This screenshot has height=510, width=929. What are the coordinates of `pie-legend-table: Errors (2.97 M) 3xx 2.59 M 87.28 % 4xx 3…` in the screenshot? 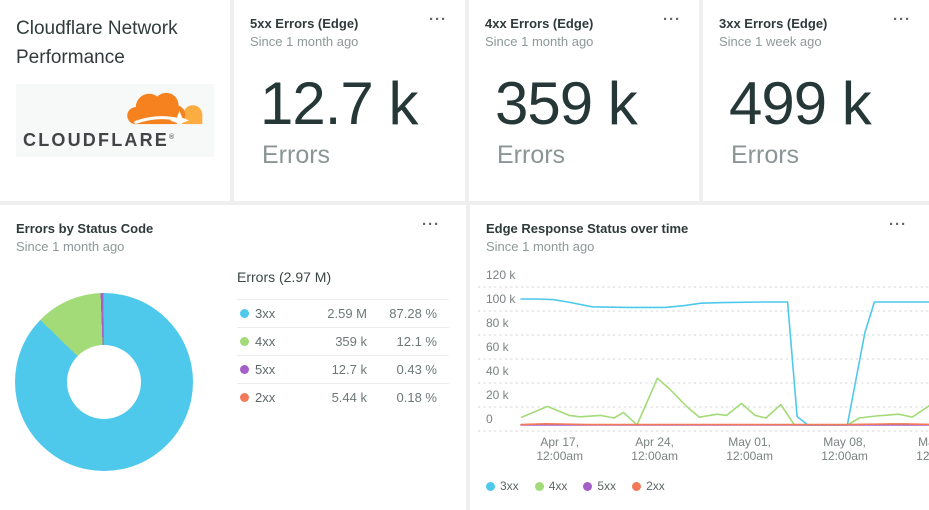 It's located at (343, 340).